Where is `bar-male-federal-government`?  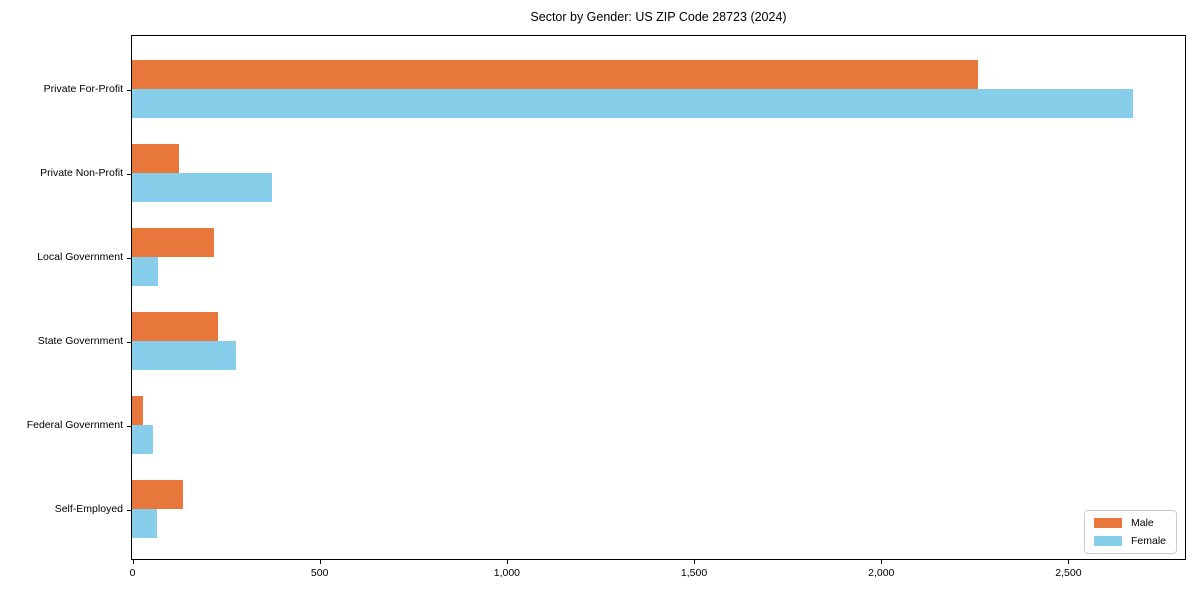 bar-male-federal-government is located at coordinates (138, 410).